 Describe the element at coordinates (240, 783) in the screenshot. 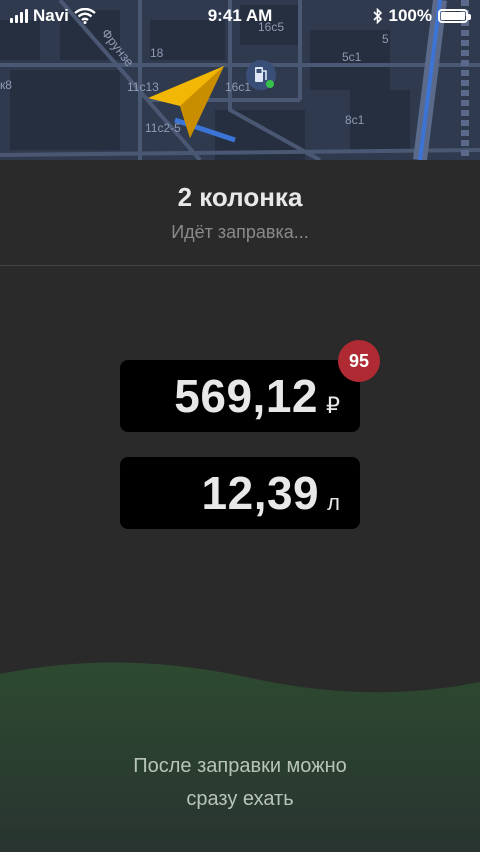

I see `hint-text: После заправки можно сразу ехать` at that location.